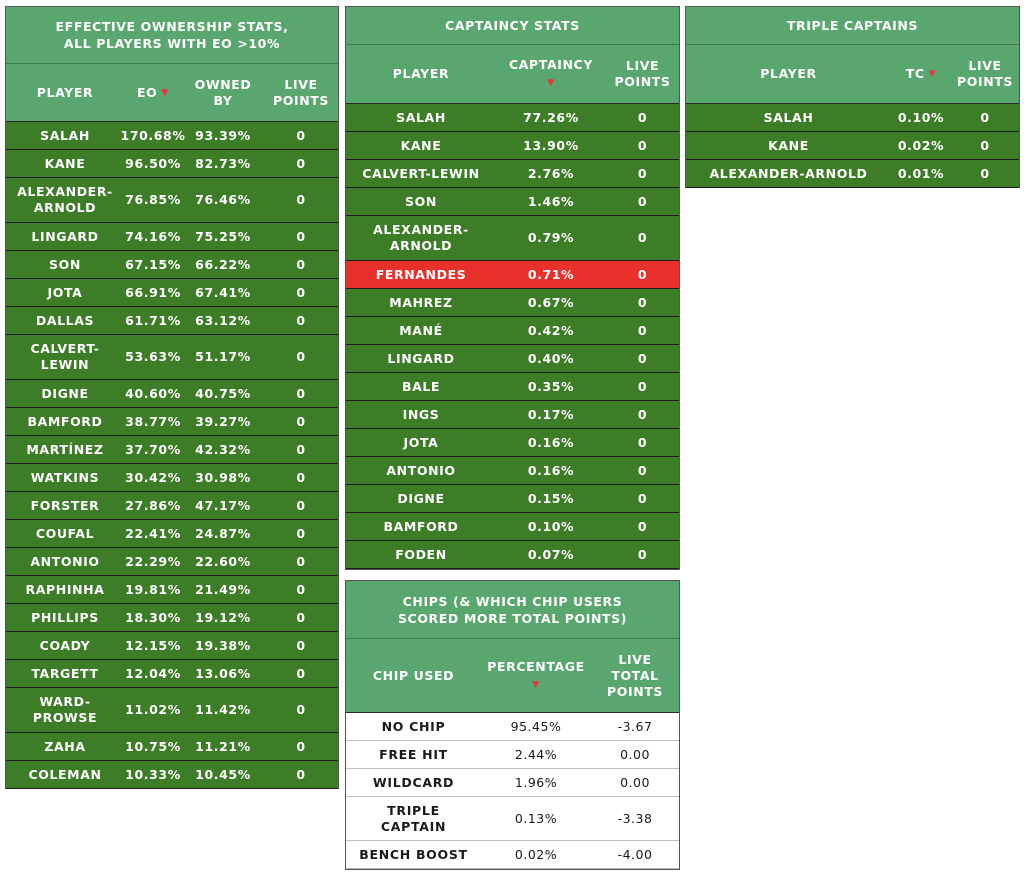 Image resolution: width=1024 pixels, height=877 pixels. I want to click on table-row: MAHREZ 0.67% 0, so click(512, 303).